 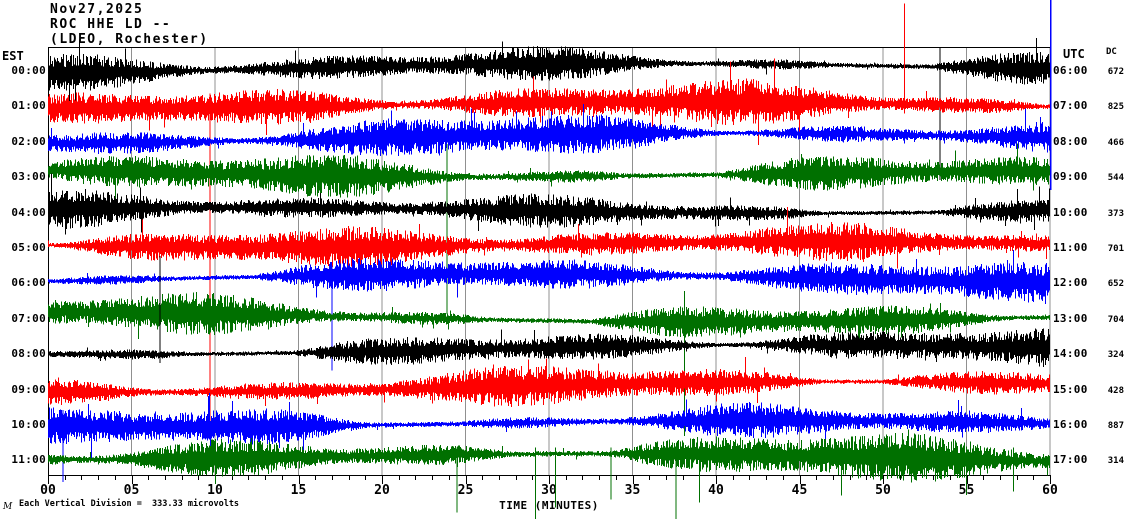 I want to click on est-hour-label: 03:00, so click(x=28, y=177).